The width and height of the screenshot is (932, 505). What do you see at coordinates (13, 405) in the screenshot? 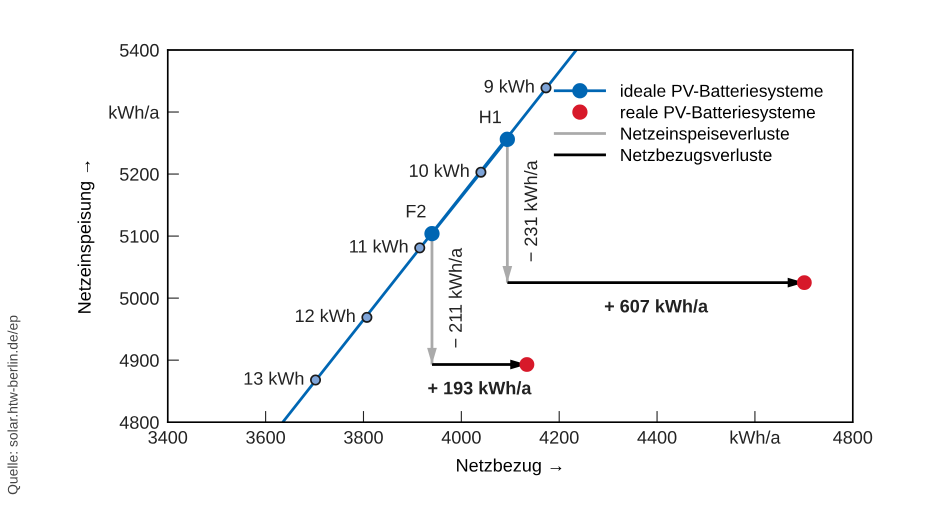
I see `source-note: Quelle: solar.htw-berlin.de/ep` at bounding box center [13, 405].